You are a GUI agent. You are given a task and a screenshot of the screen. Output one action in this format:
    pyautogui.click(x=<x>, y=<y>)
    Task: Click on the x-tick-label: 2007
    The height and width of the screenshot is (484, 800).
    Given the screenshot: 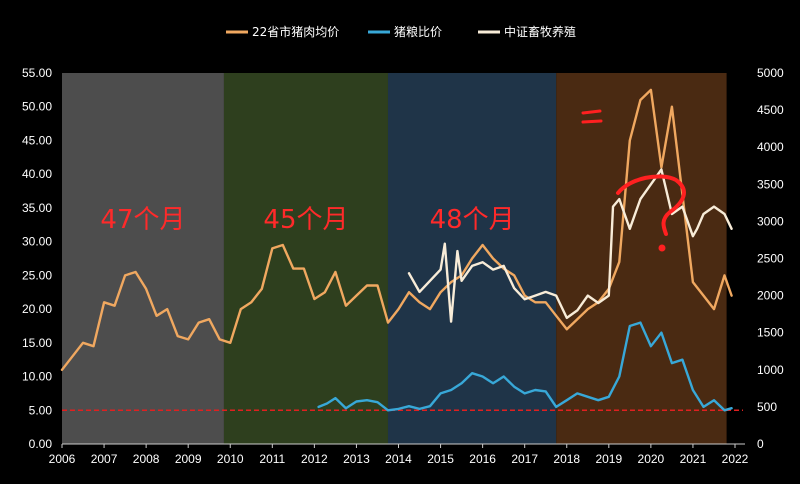 What is the action you would take?
    pyautogui.click(x=104, y=459)
    